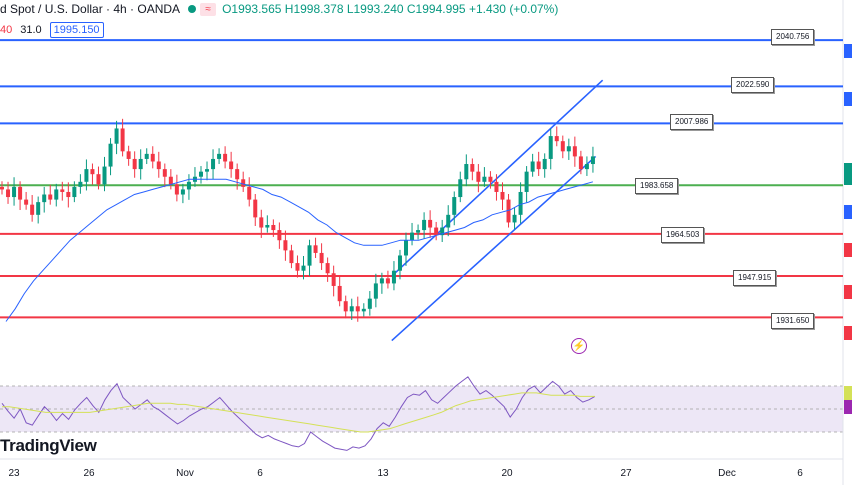  What do you see at coordinates (793, 37) in the screenshot?
I see `level-label: 2040.756` at bounding box center [793, 37].